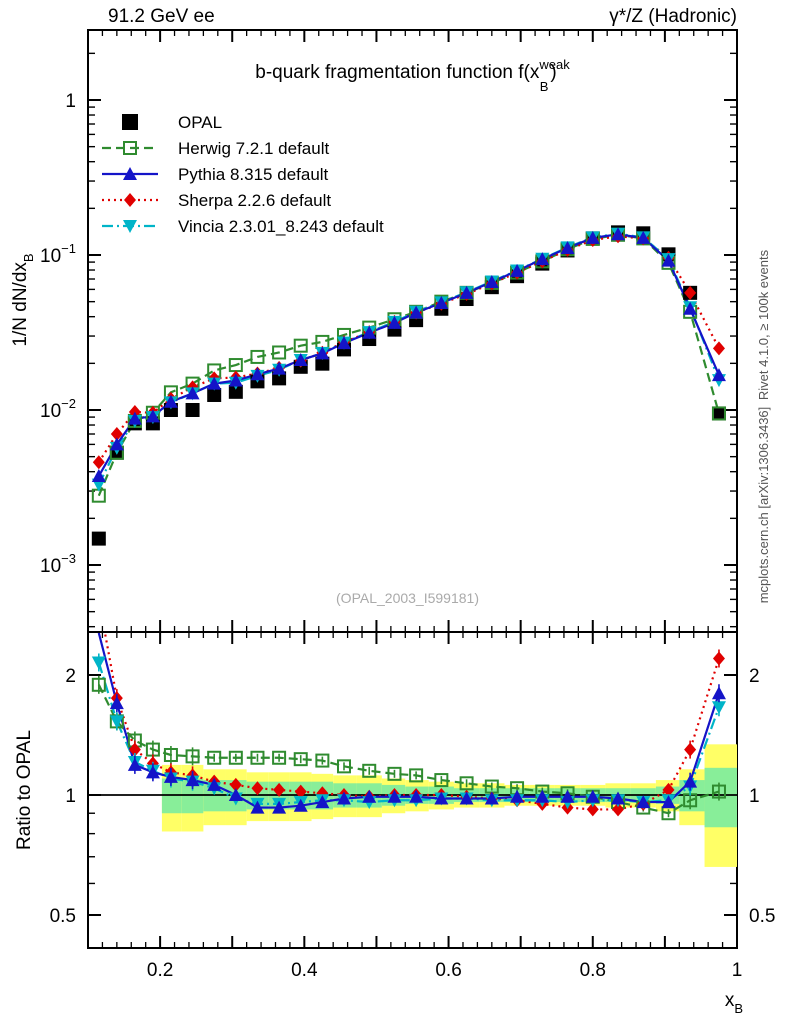 This screenshot has height=1024, width=786. I want to click on ratio-series-line, so click(409, 733).